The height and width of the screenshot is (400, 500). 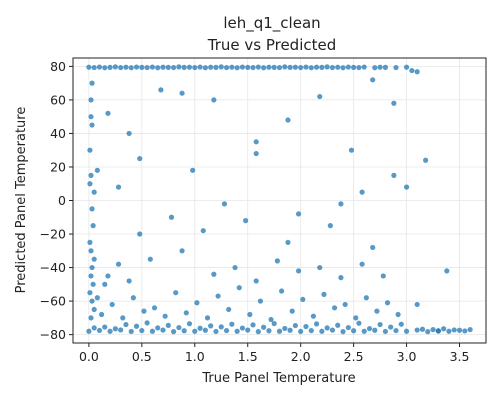 I want to click on y-tick-label: −60, so click(x=53, y=301).